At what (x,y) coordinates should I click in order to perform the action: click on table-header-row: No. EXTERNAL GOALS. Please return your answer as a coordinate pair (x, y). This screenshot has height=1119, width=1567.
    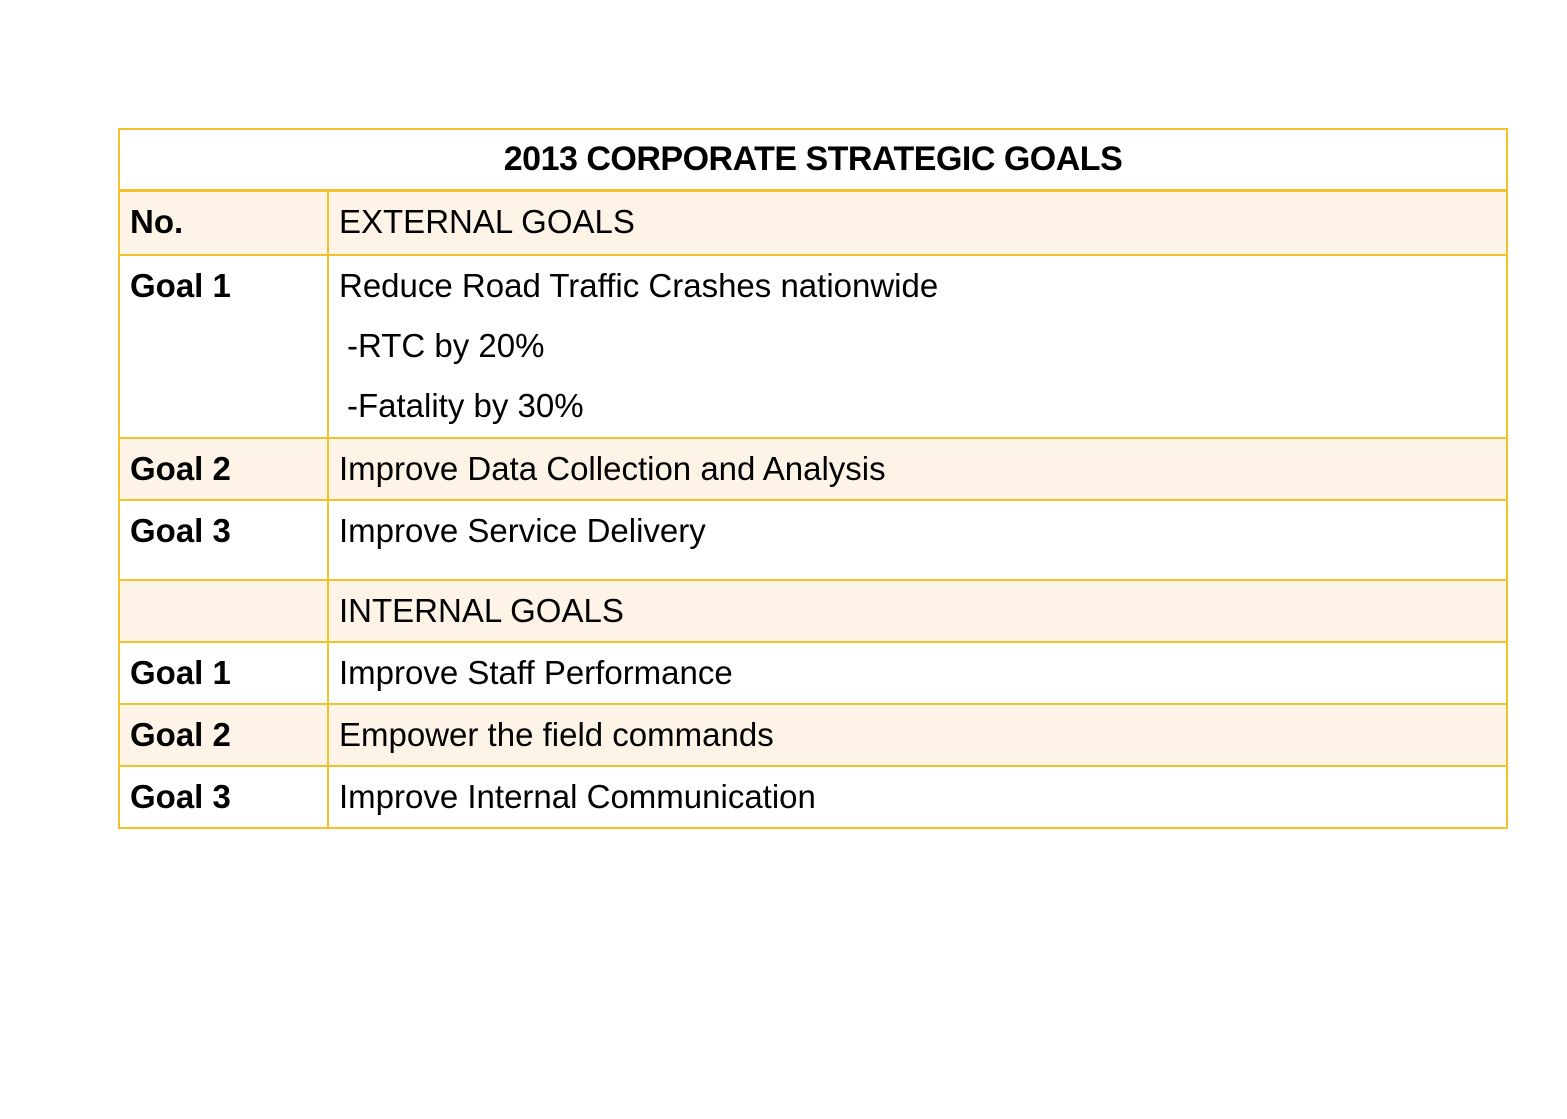
    Looking at the image, I should click on (813, 223).